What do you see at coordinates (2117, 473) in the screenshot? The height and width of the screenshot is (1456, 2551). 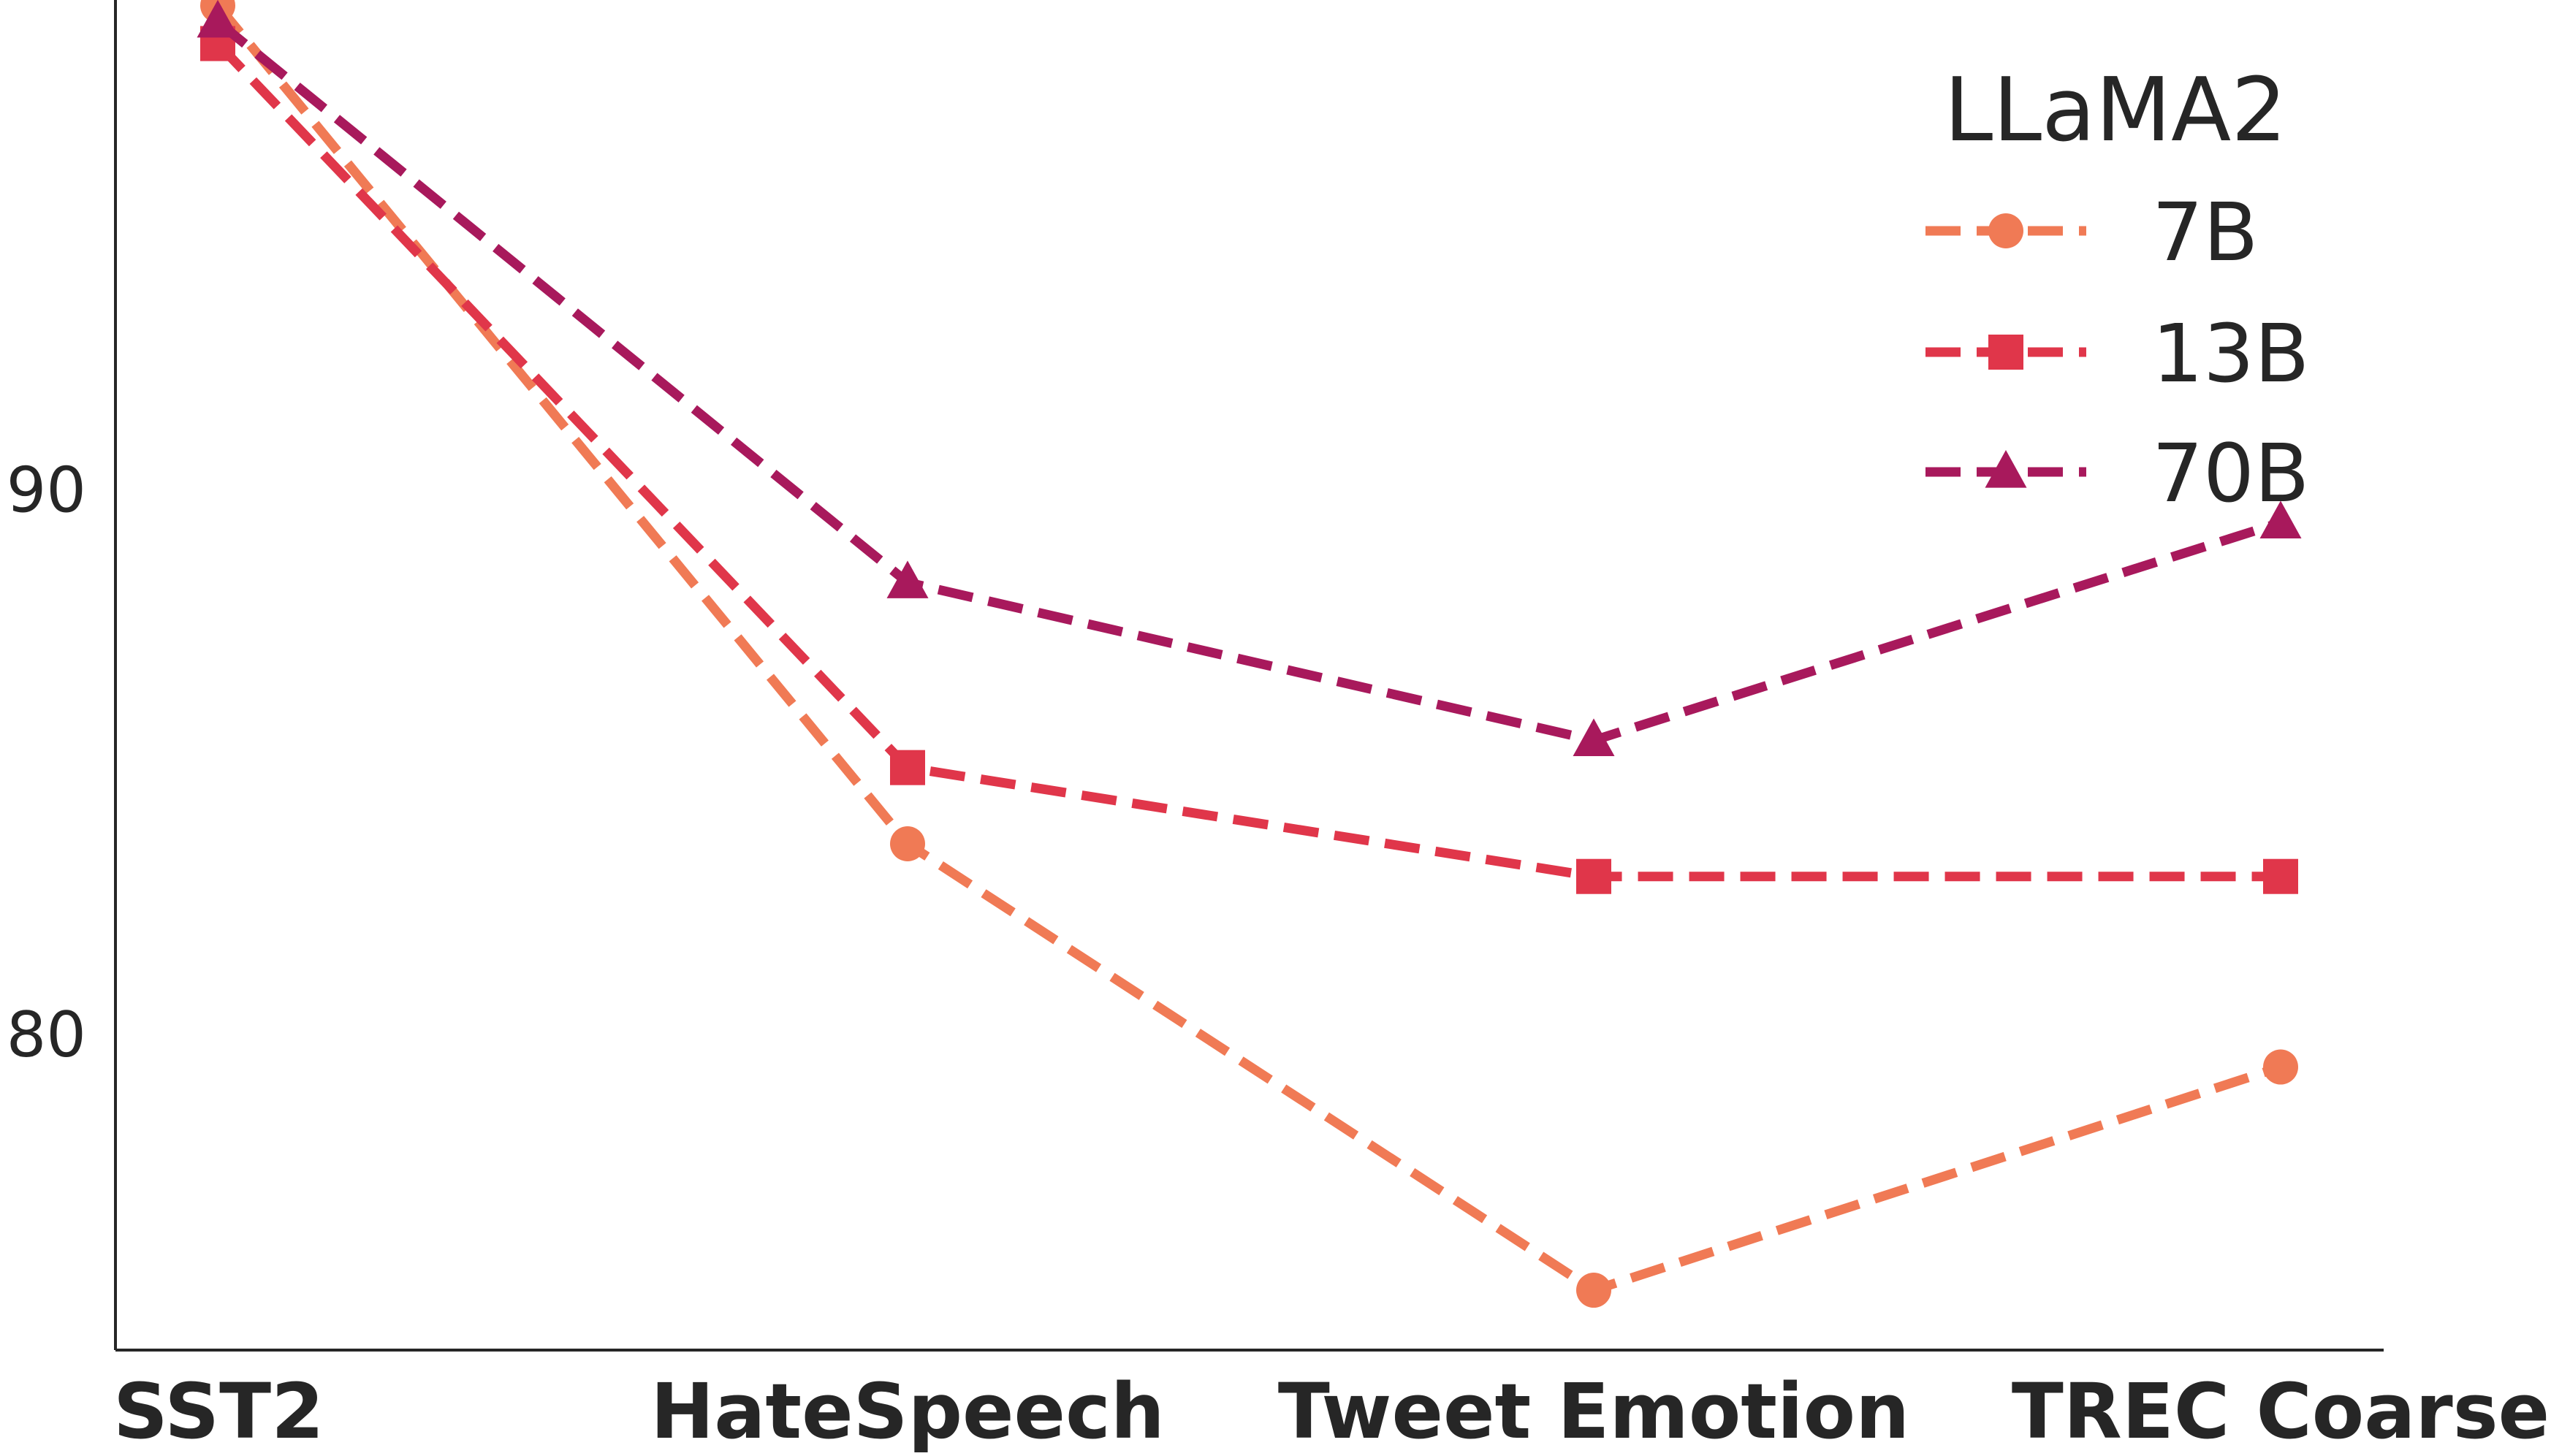 I see `legend-item-70b: 70B` at bounding box center [2117, 473].